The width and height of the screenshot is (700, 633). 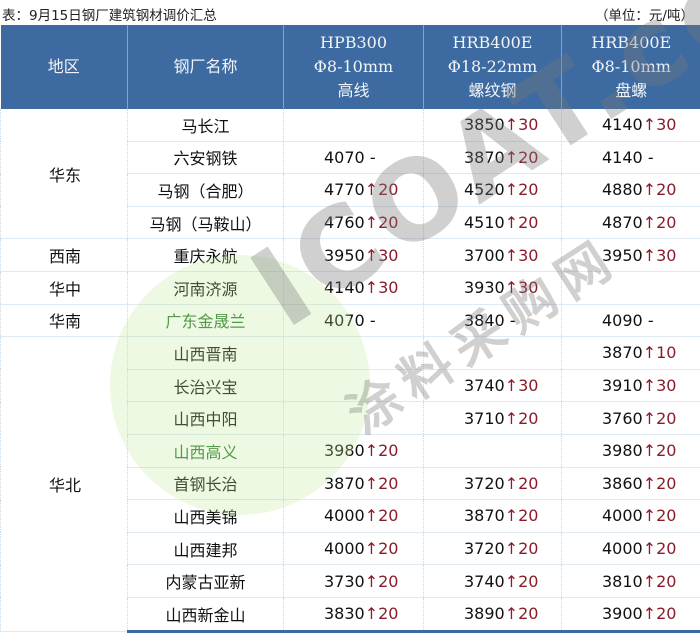 I want to click on table-caption: 表：9月15日钢厂建筑钢材调价汇总 （单位：元/吨）, so click(x=350, y=12).